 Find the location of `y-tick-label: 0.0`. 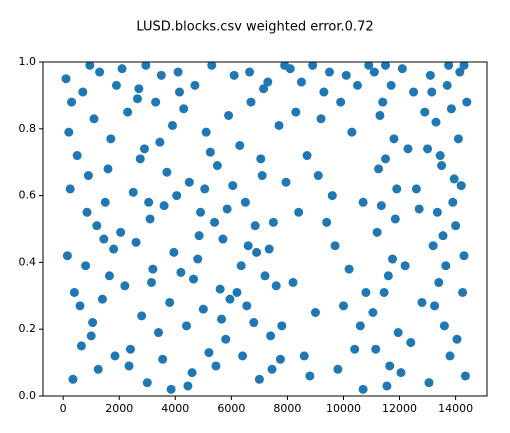

y-tick-label: 0.0 is located at coordinates (28, 395).